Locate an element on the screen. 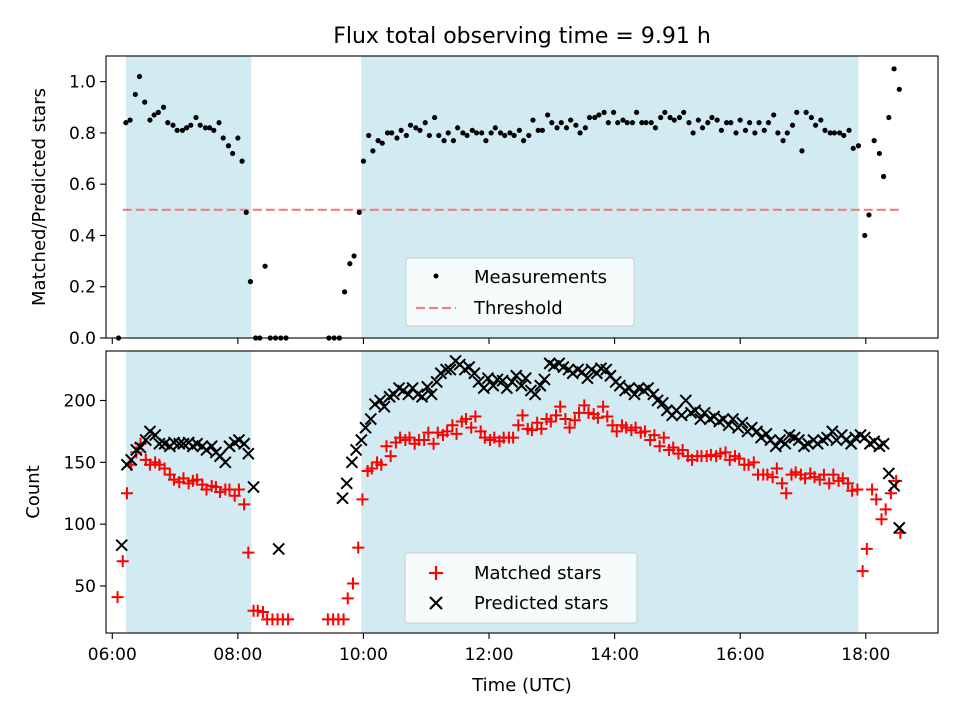 Image resolution: width=960 pixels, height=720 pixels. legend-matched-marker is located at coordinates (436, 573).